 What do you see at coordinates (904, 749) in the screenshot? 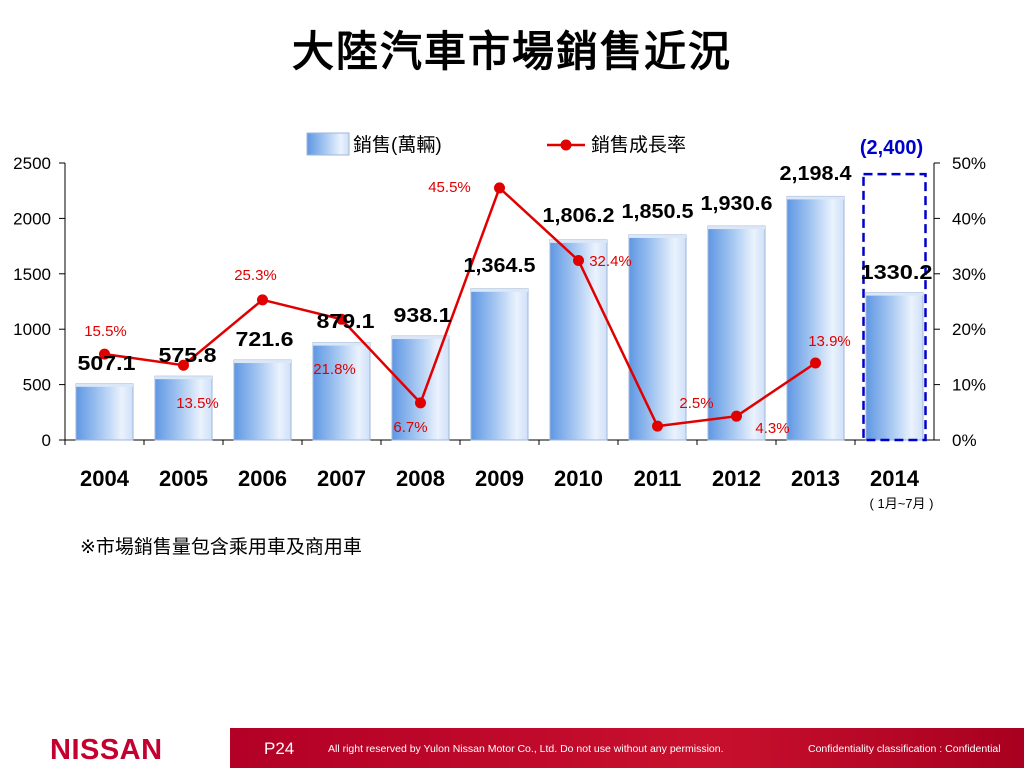
I see `confidentiality-text: Confidentiality classification` at bounding box center [904, 749].